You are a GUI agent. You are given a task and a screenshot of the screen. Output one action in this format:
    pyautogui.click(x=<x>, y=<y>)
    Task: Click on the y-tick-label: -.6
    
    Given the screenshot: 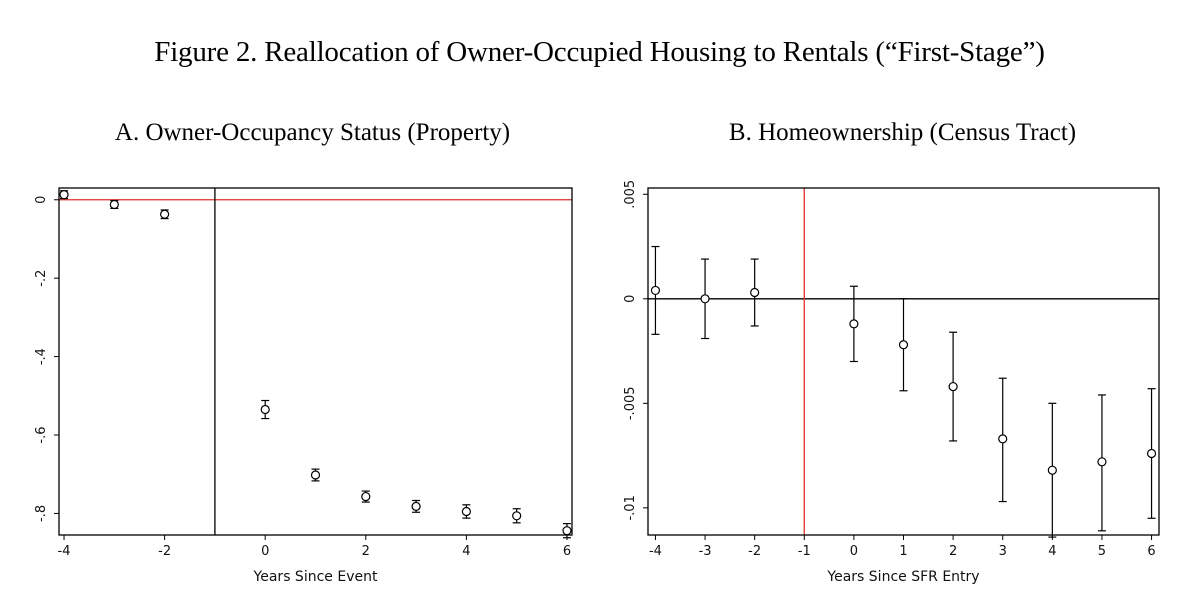 What is the action you would take?
    pyautogui.click(x=41, y=434)
    